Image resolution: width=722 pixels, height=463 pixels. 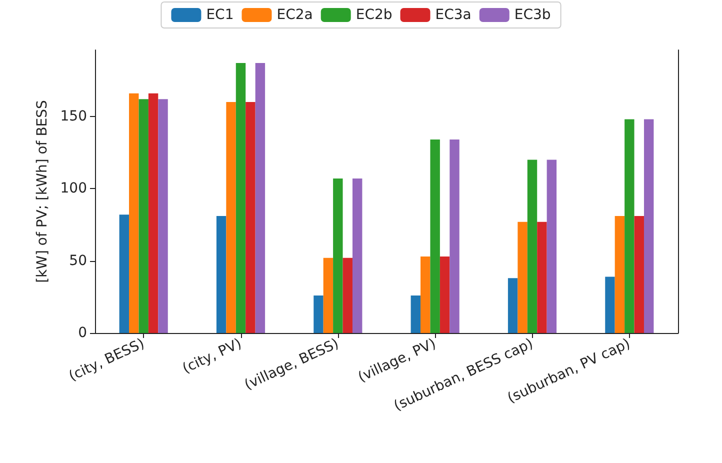 I want to click on legend-label: EC2b, so click(x=374, y=15).